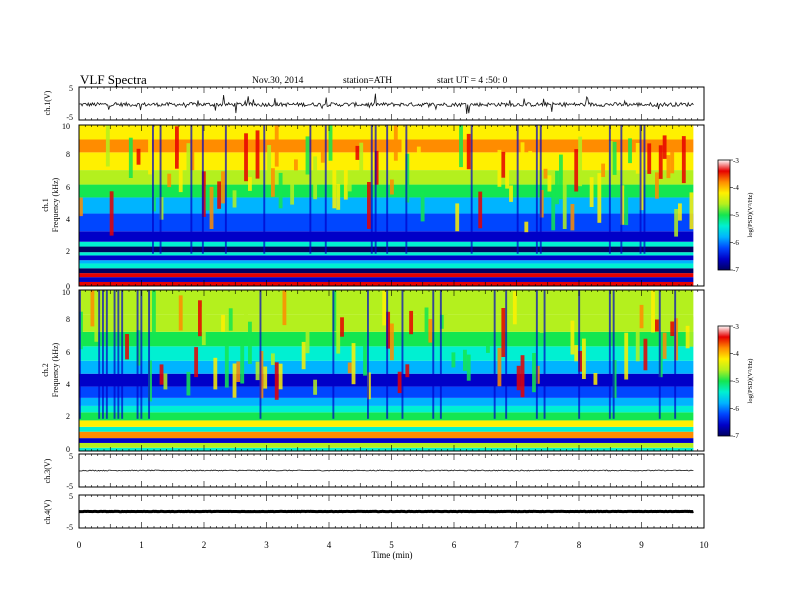 The width and height of the screenshot is (792, 612). What do you see at coordinates (71, 456) in the screenshot?
I see `ch3-voltage-tick-max: 5` at bounding box center [71, 456].